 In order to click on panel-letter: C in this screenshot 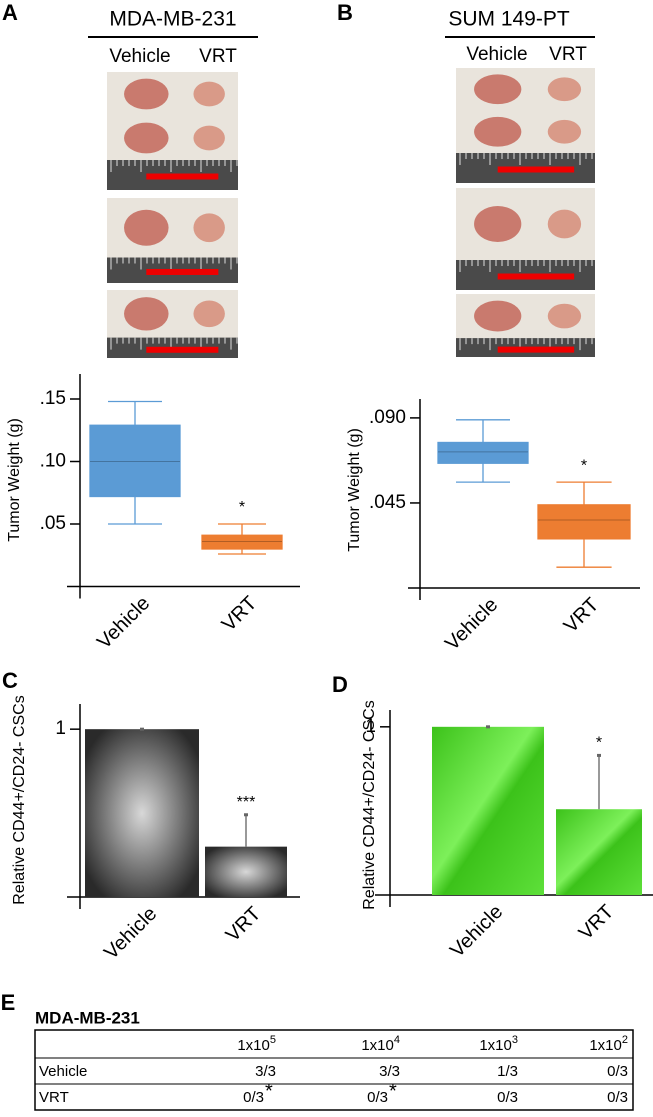, I will do `click(10, 680)`.